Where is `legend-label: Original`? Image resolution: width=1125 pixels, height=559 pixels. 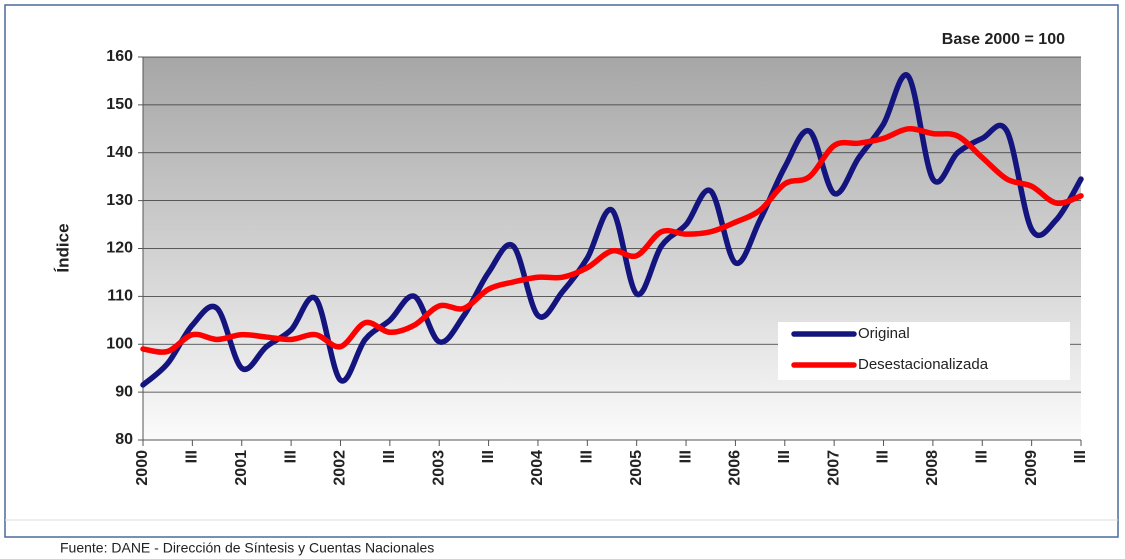 legend-label: Original is located at coordinates (884, 333).